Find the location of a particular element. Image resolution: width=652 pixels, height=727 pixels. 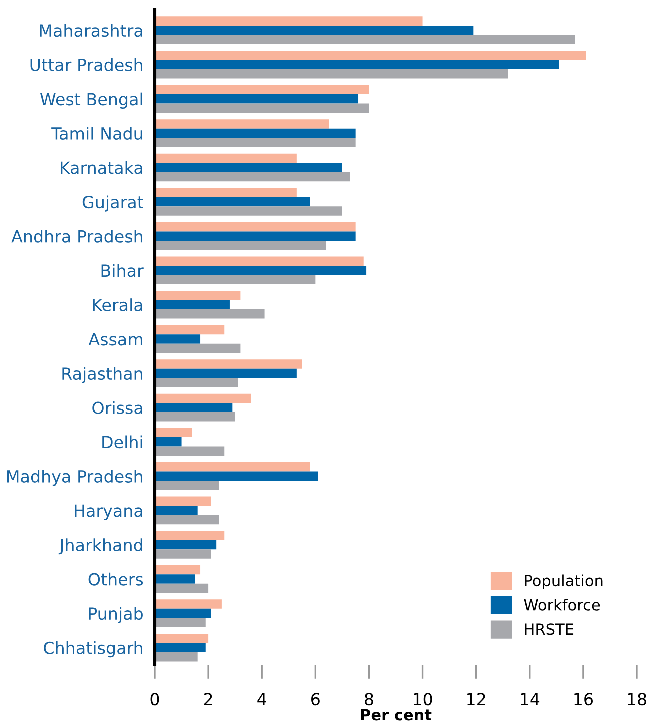

x-tick-label: 6 is located at coordinates (316, 699).